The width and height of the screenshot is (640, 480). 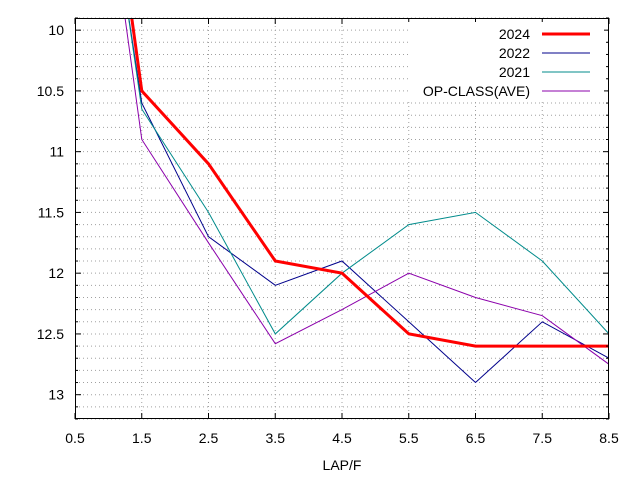 What do you see at coordinates (50, 91) in the screenshot?
I see `y-tick-label: 10.5` at bounding box center [50, 91].